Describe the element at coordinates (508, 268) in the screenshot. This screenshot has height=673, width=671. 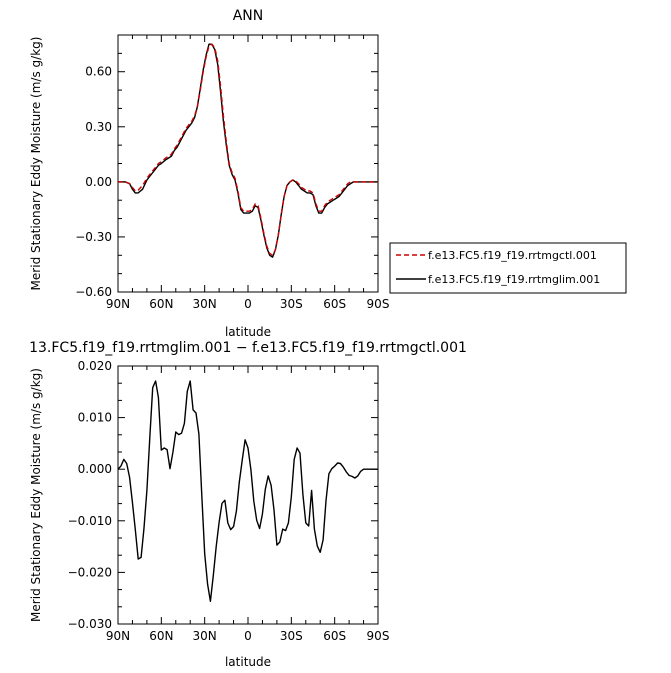
I see `legend-box` at that location.